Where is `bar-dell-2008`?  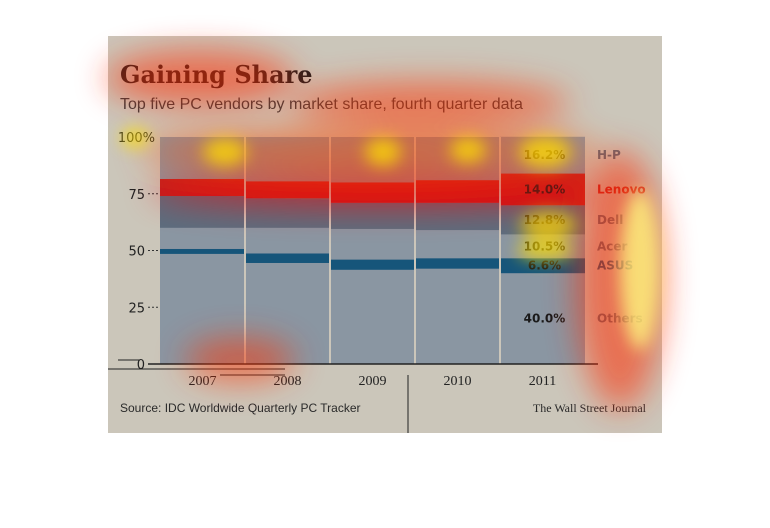
bar-dell-2008 is located at coordinates (287, 213).